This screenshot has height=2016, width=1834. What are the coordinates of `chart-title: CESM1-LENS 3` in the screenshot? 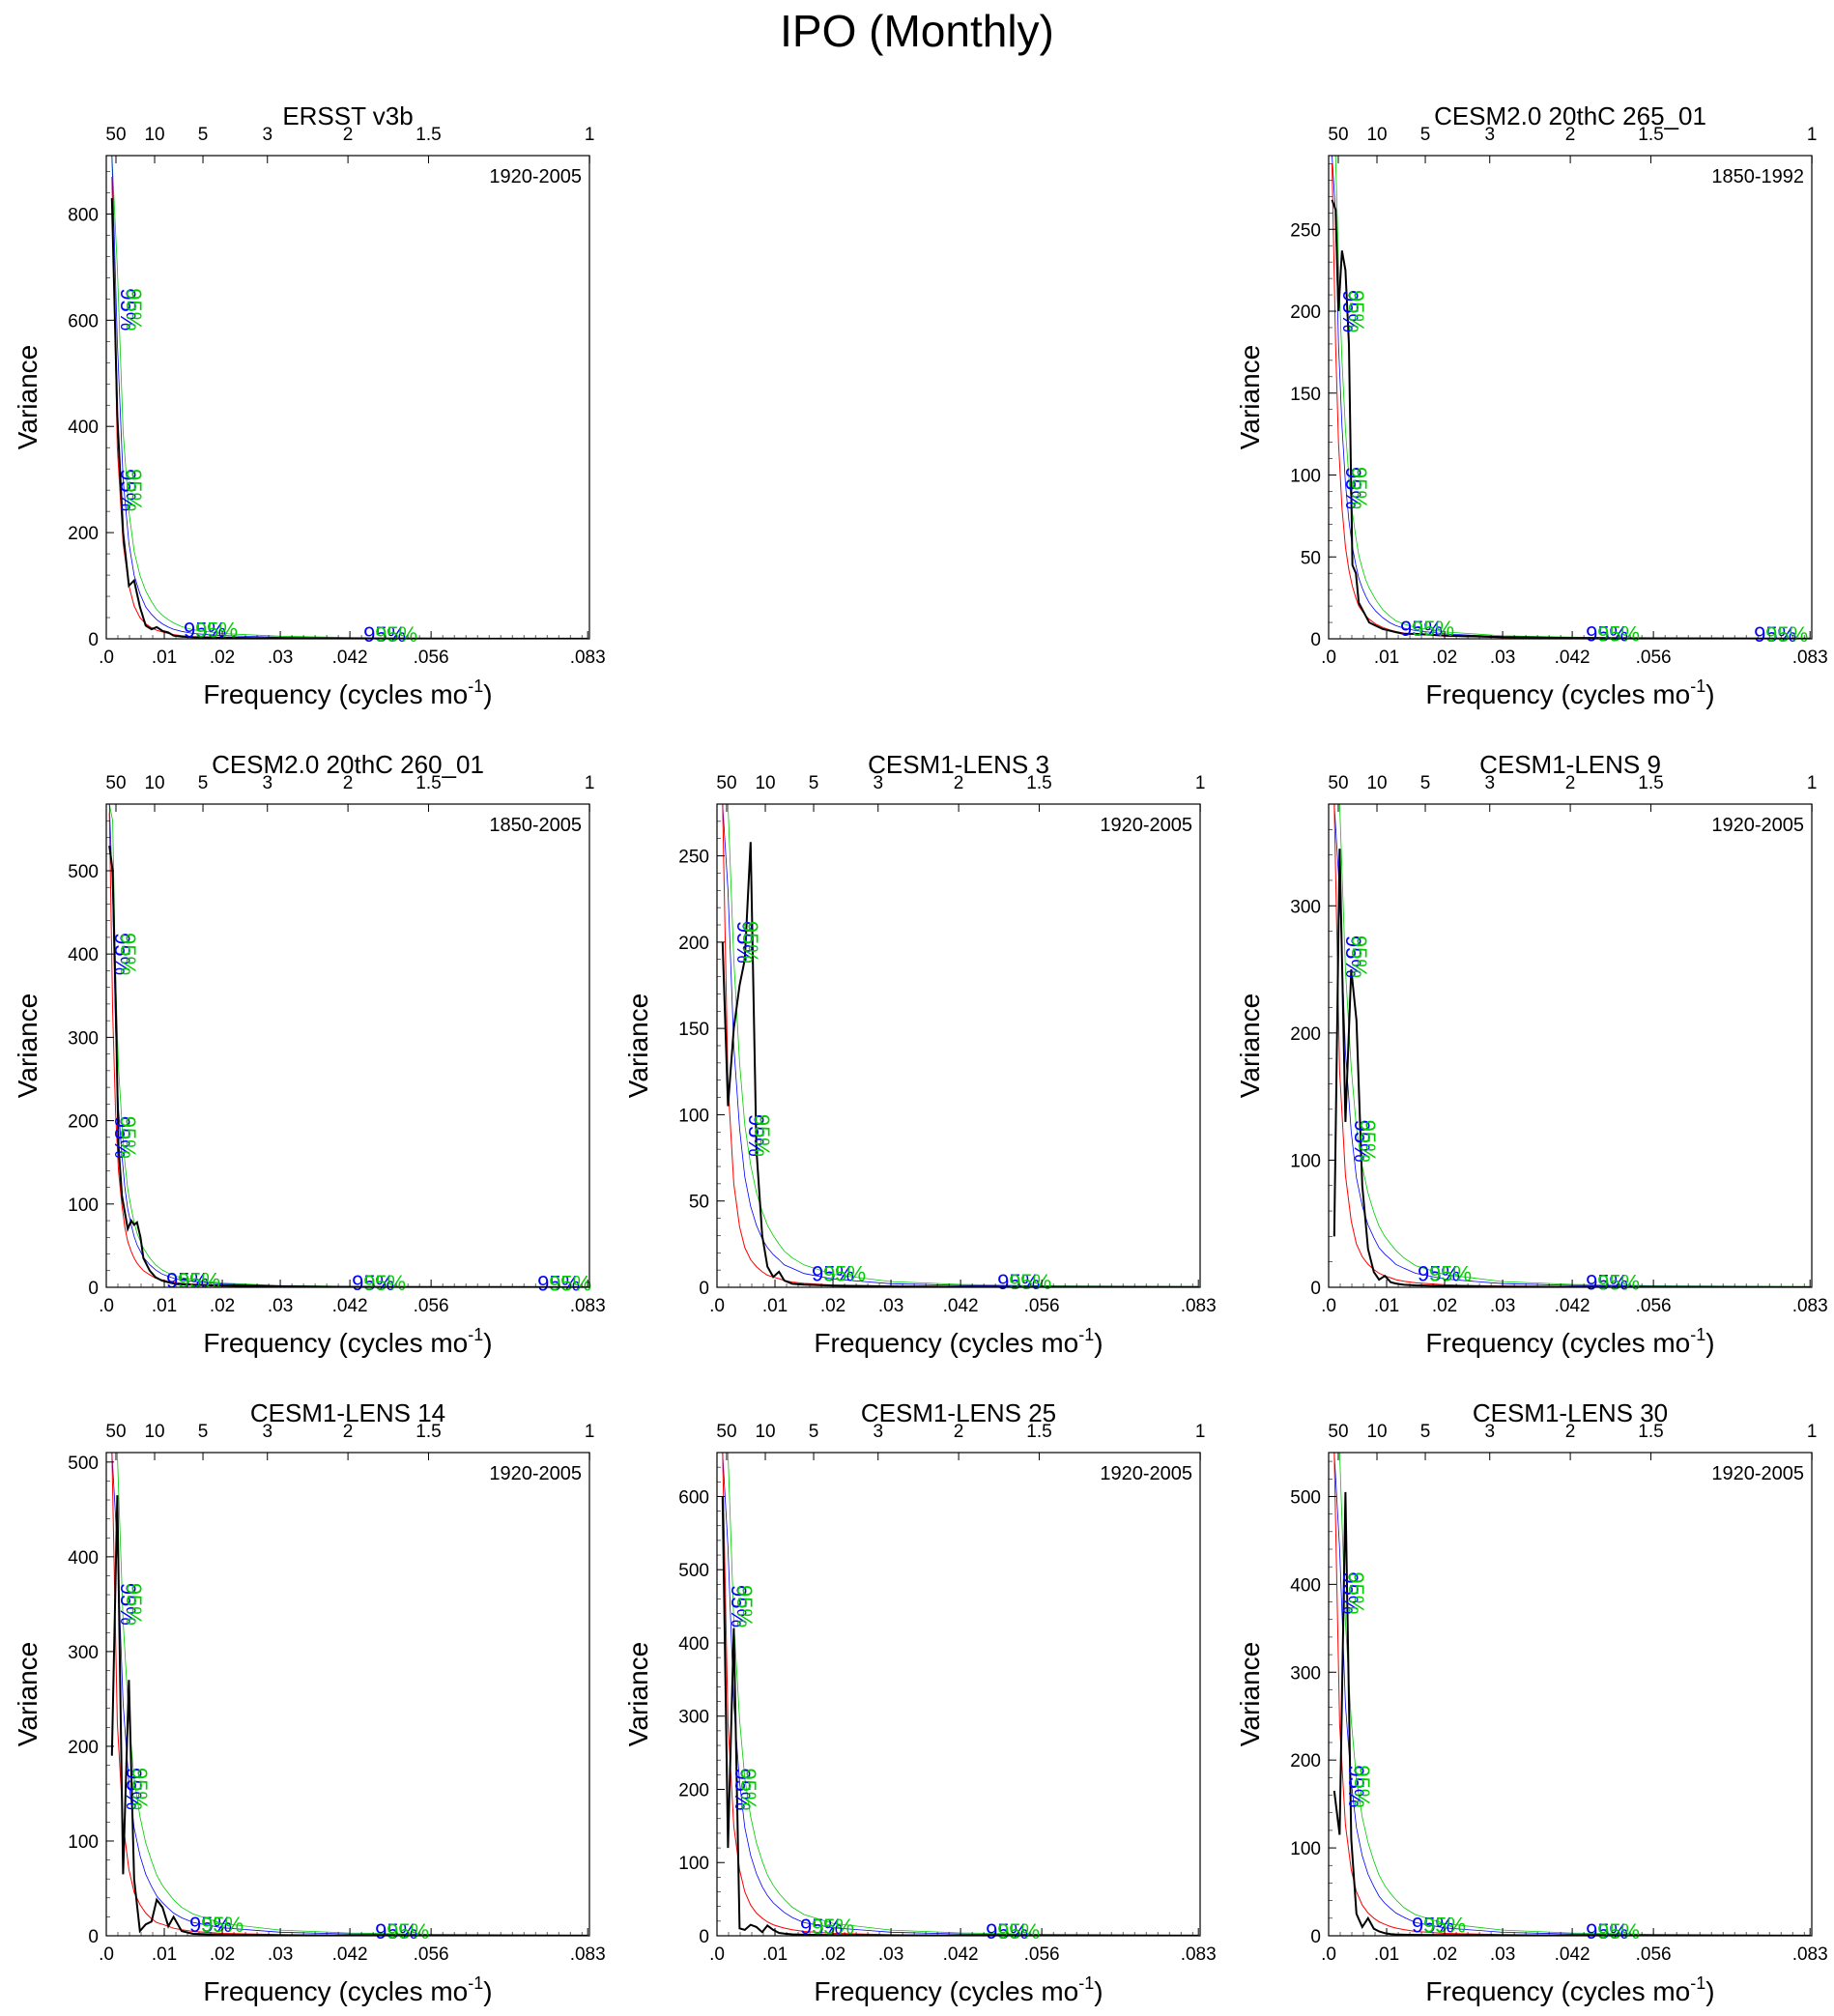 It's located at (958, 765).